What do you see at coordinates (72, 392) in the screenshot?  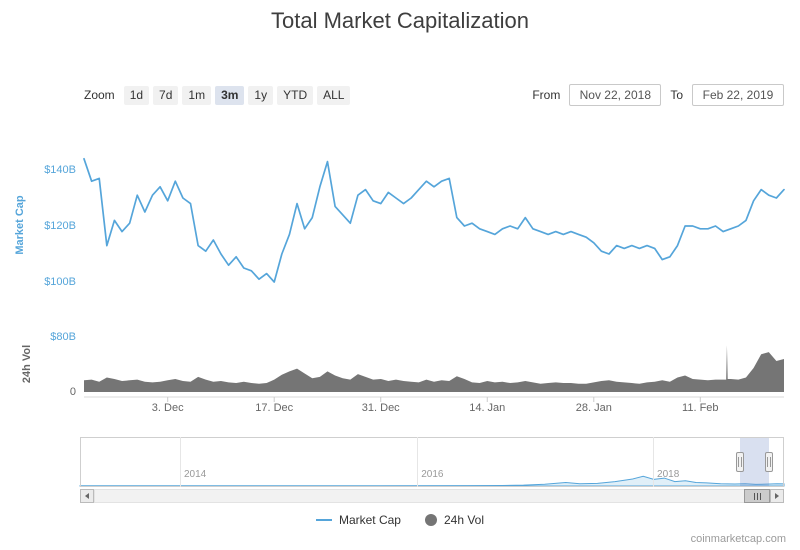 I see `vol-ytick-0: 0` at bounding box center [72, 392].